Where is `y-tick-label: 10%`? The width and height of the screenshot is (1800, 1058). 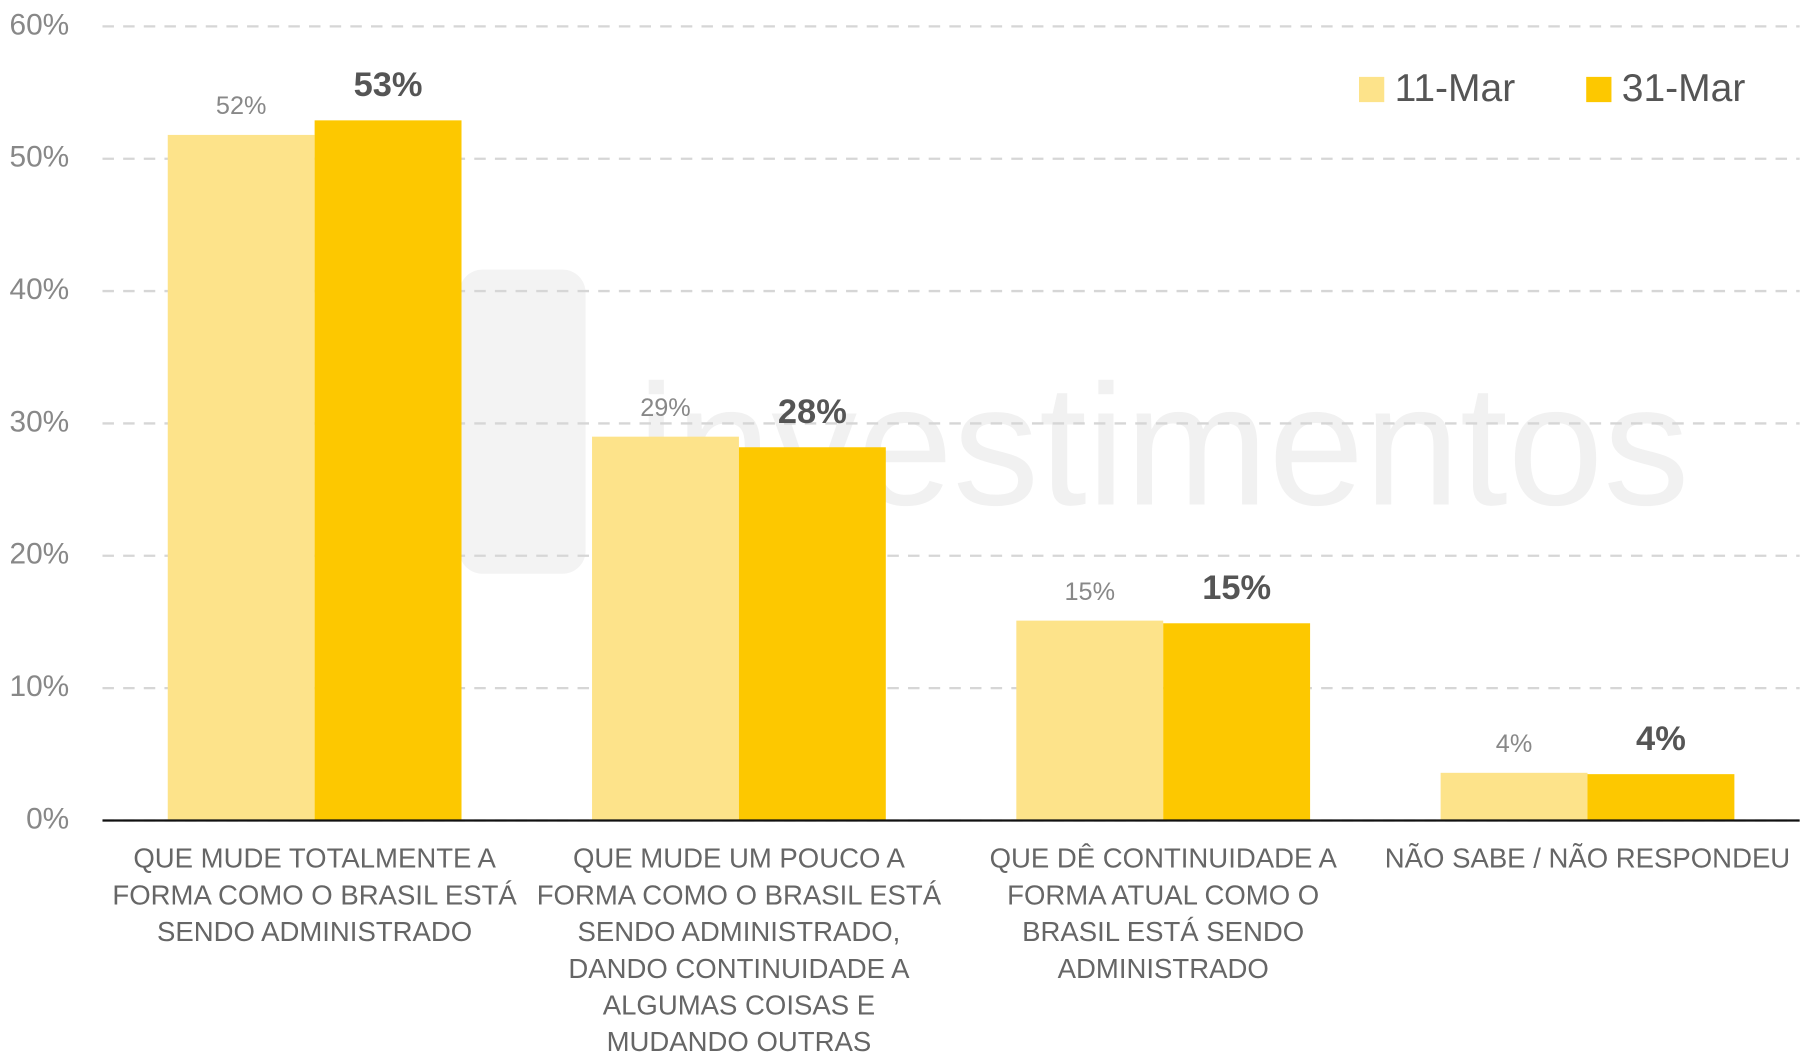 y-tick-label: 10% is located at coordinates (40, 686).